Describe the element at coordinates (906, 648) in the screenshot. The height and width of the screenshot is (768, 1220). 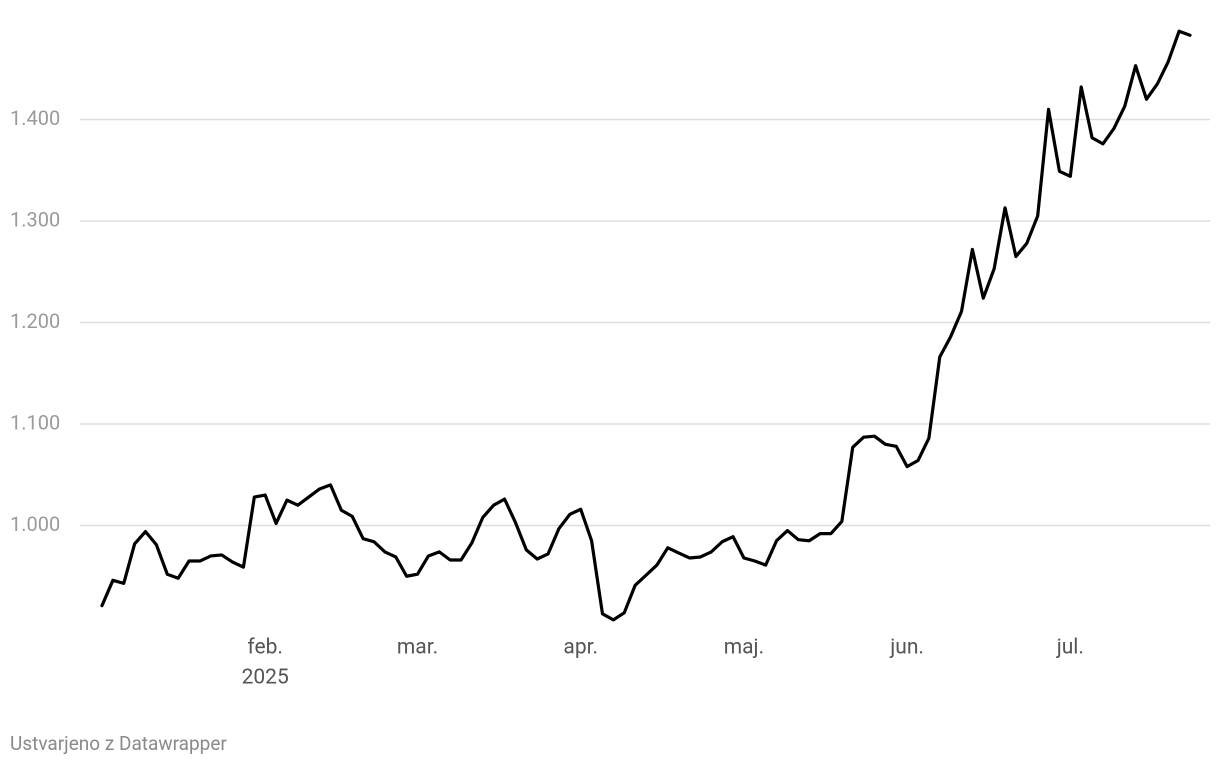
I see `x-tick-label: jun.` at that location.